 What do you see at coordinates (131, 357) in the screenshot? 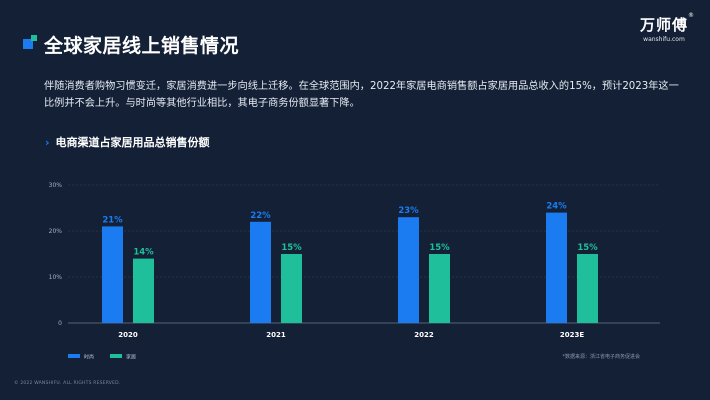
I see `legend-label: 家居` at bounding box center [131, 357].